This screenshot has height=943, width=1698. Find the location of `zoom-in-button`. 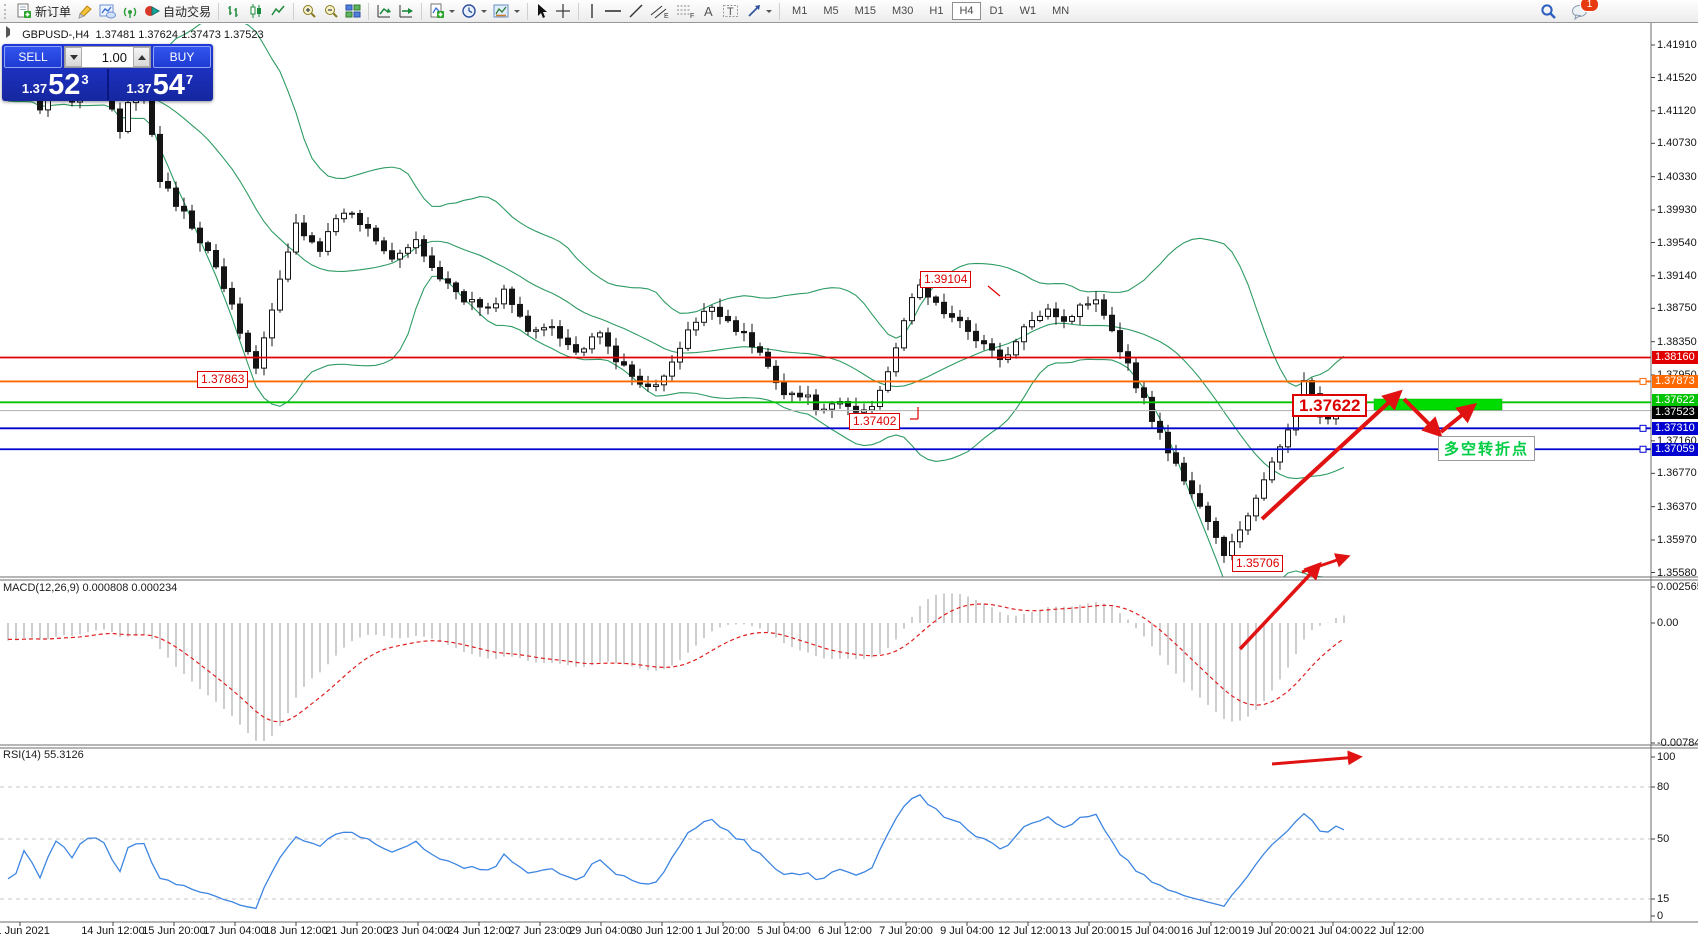

zoom-in-button is located at coordinates (309, 11).